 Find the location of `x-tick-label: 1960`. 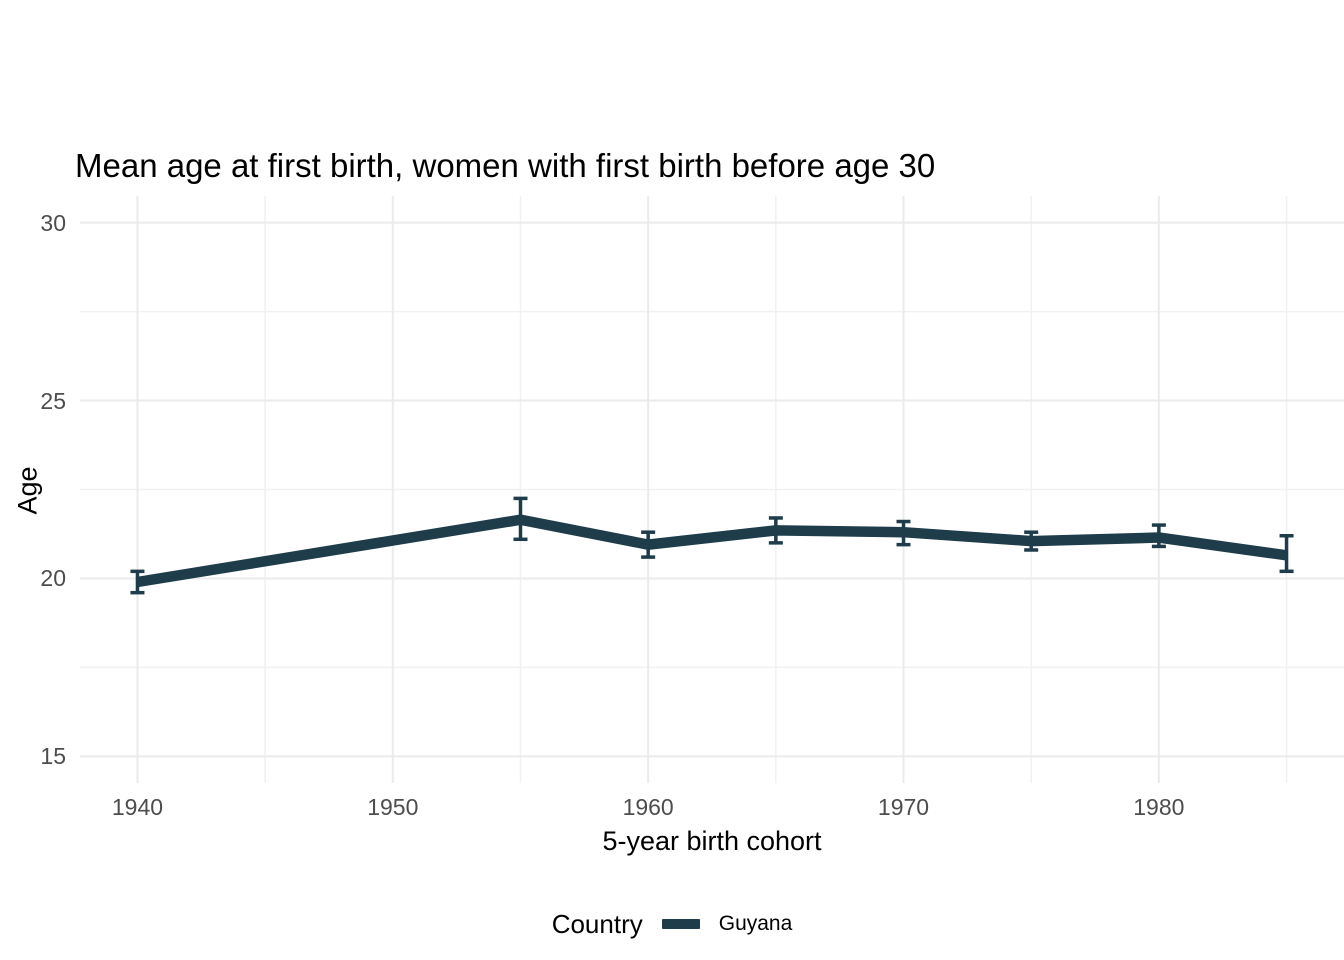

x-tick-label: 1960 is located at coordinates (648, 807).